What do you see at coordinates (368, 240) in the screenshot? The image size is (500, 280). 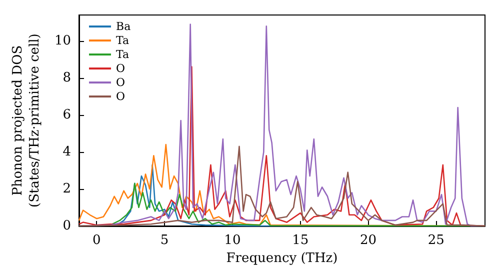 I see `x-tick-label: 20` at bounding box center [368, 240].